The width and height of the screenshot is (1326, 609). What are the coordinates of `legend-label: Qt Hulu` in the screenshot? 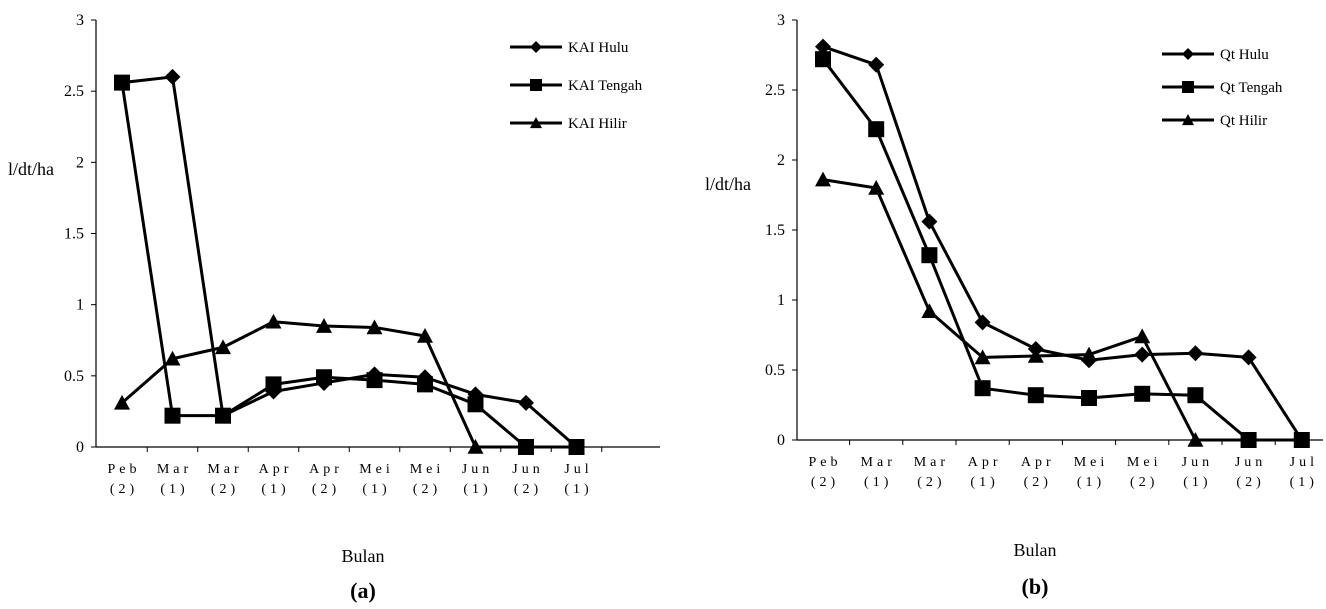 It's located at (1244, 55).